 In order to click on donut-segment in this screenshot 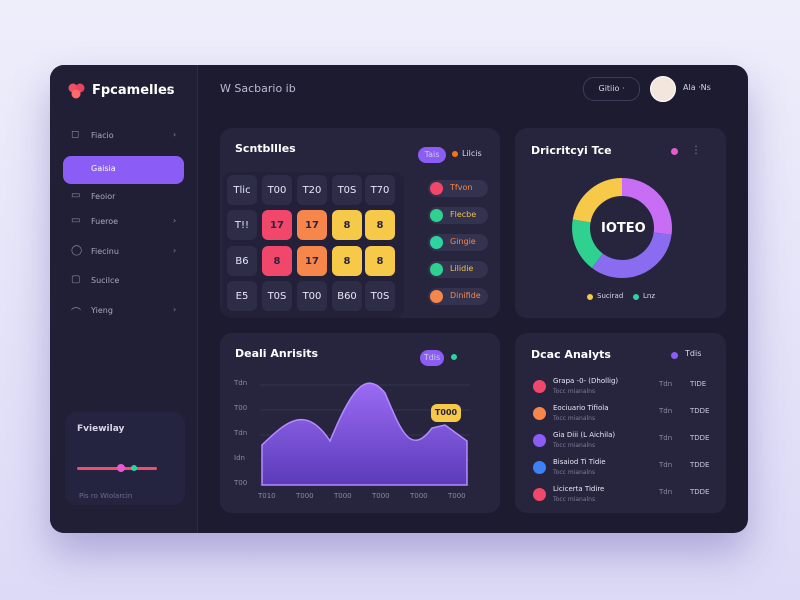, I will do `click(622, 228)`.